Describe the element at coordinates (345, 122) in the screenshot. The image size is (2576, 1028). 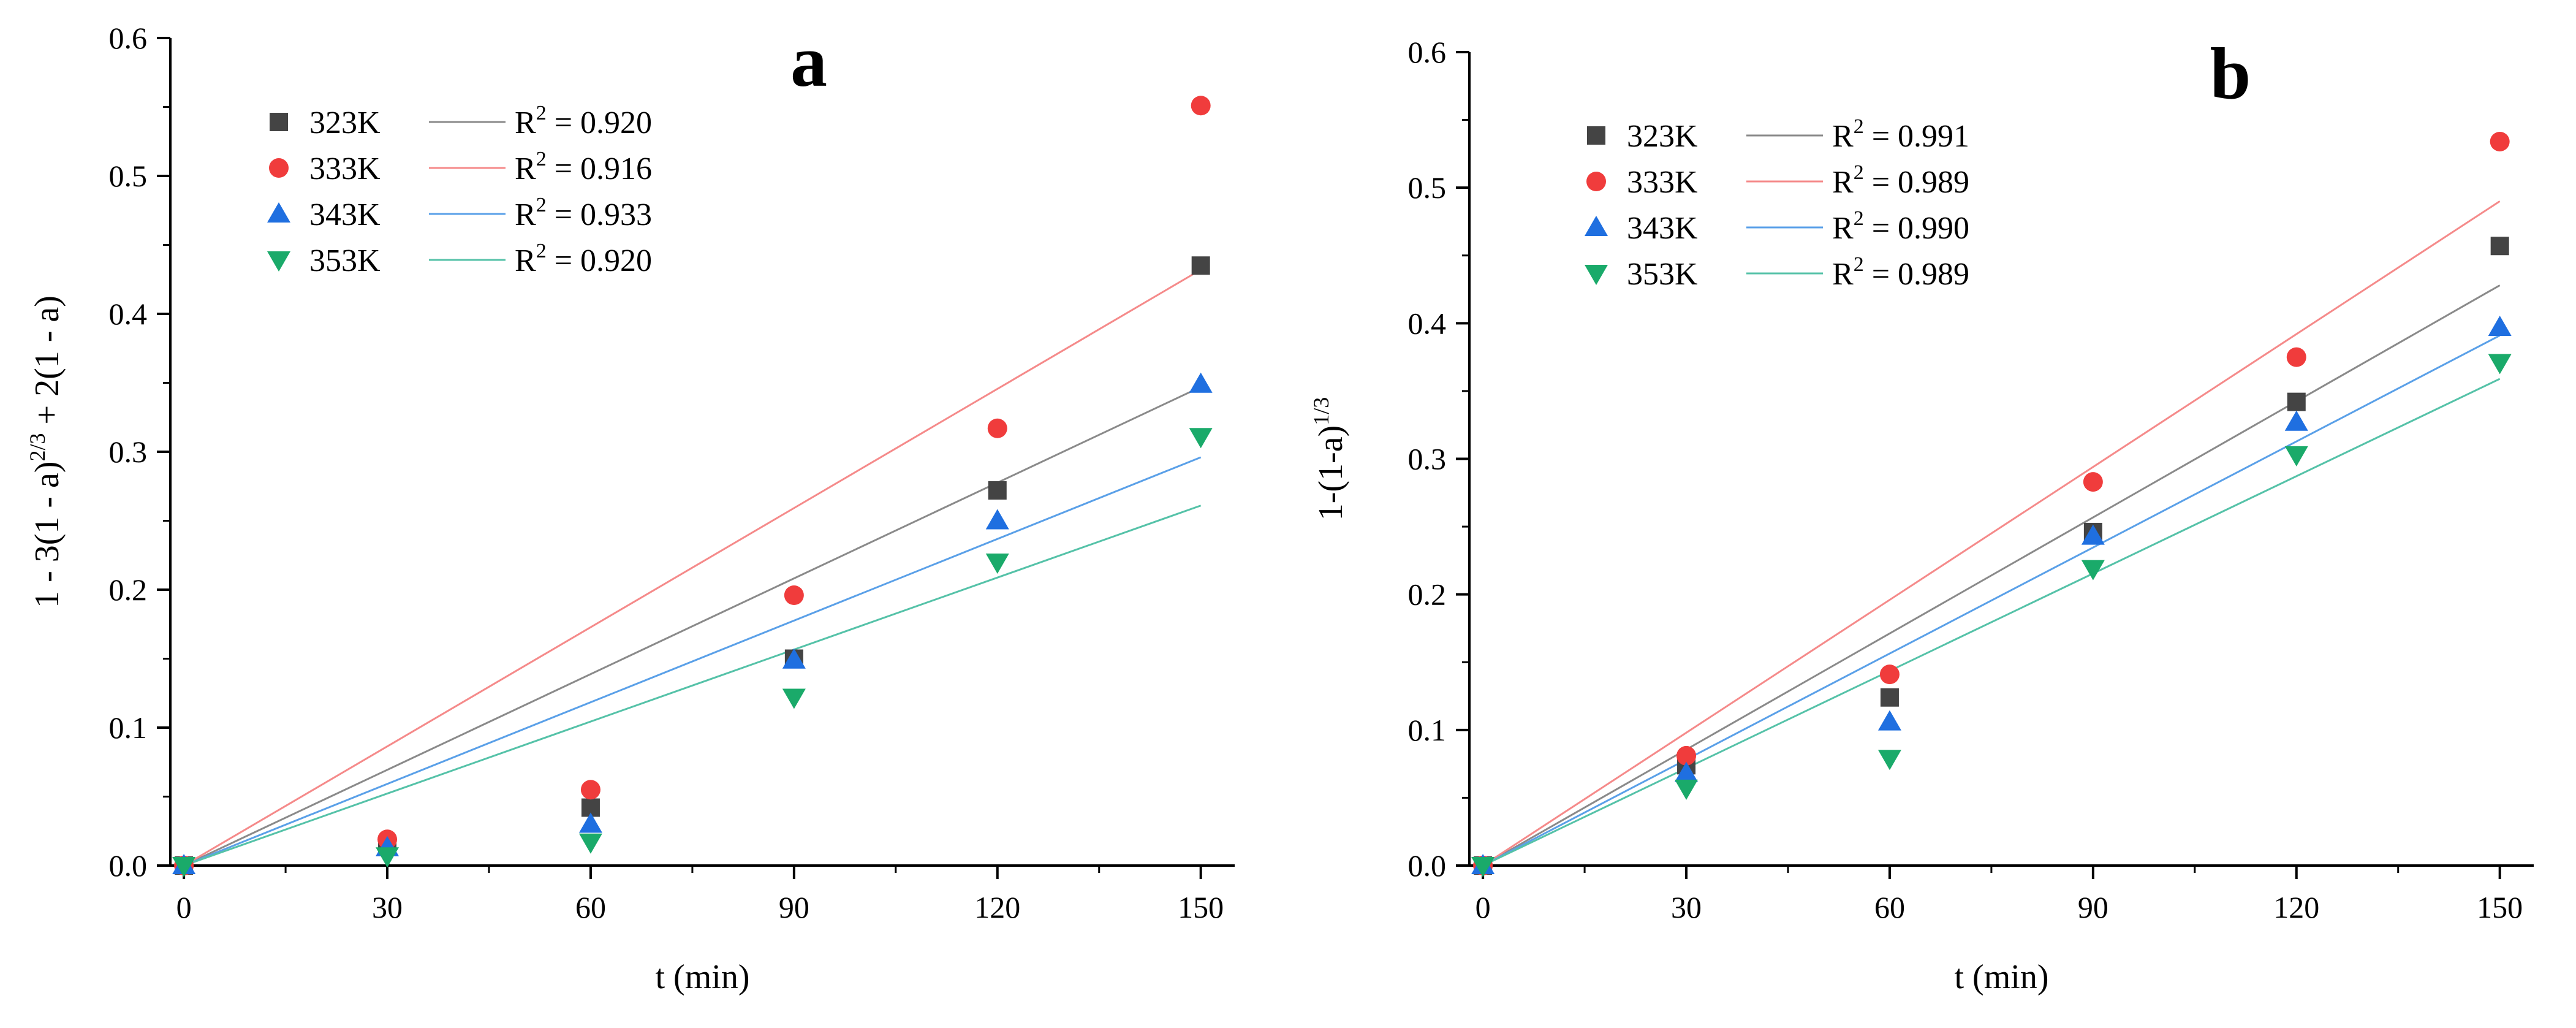
I see `legend-label-323K: 323K` at that location.